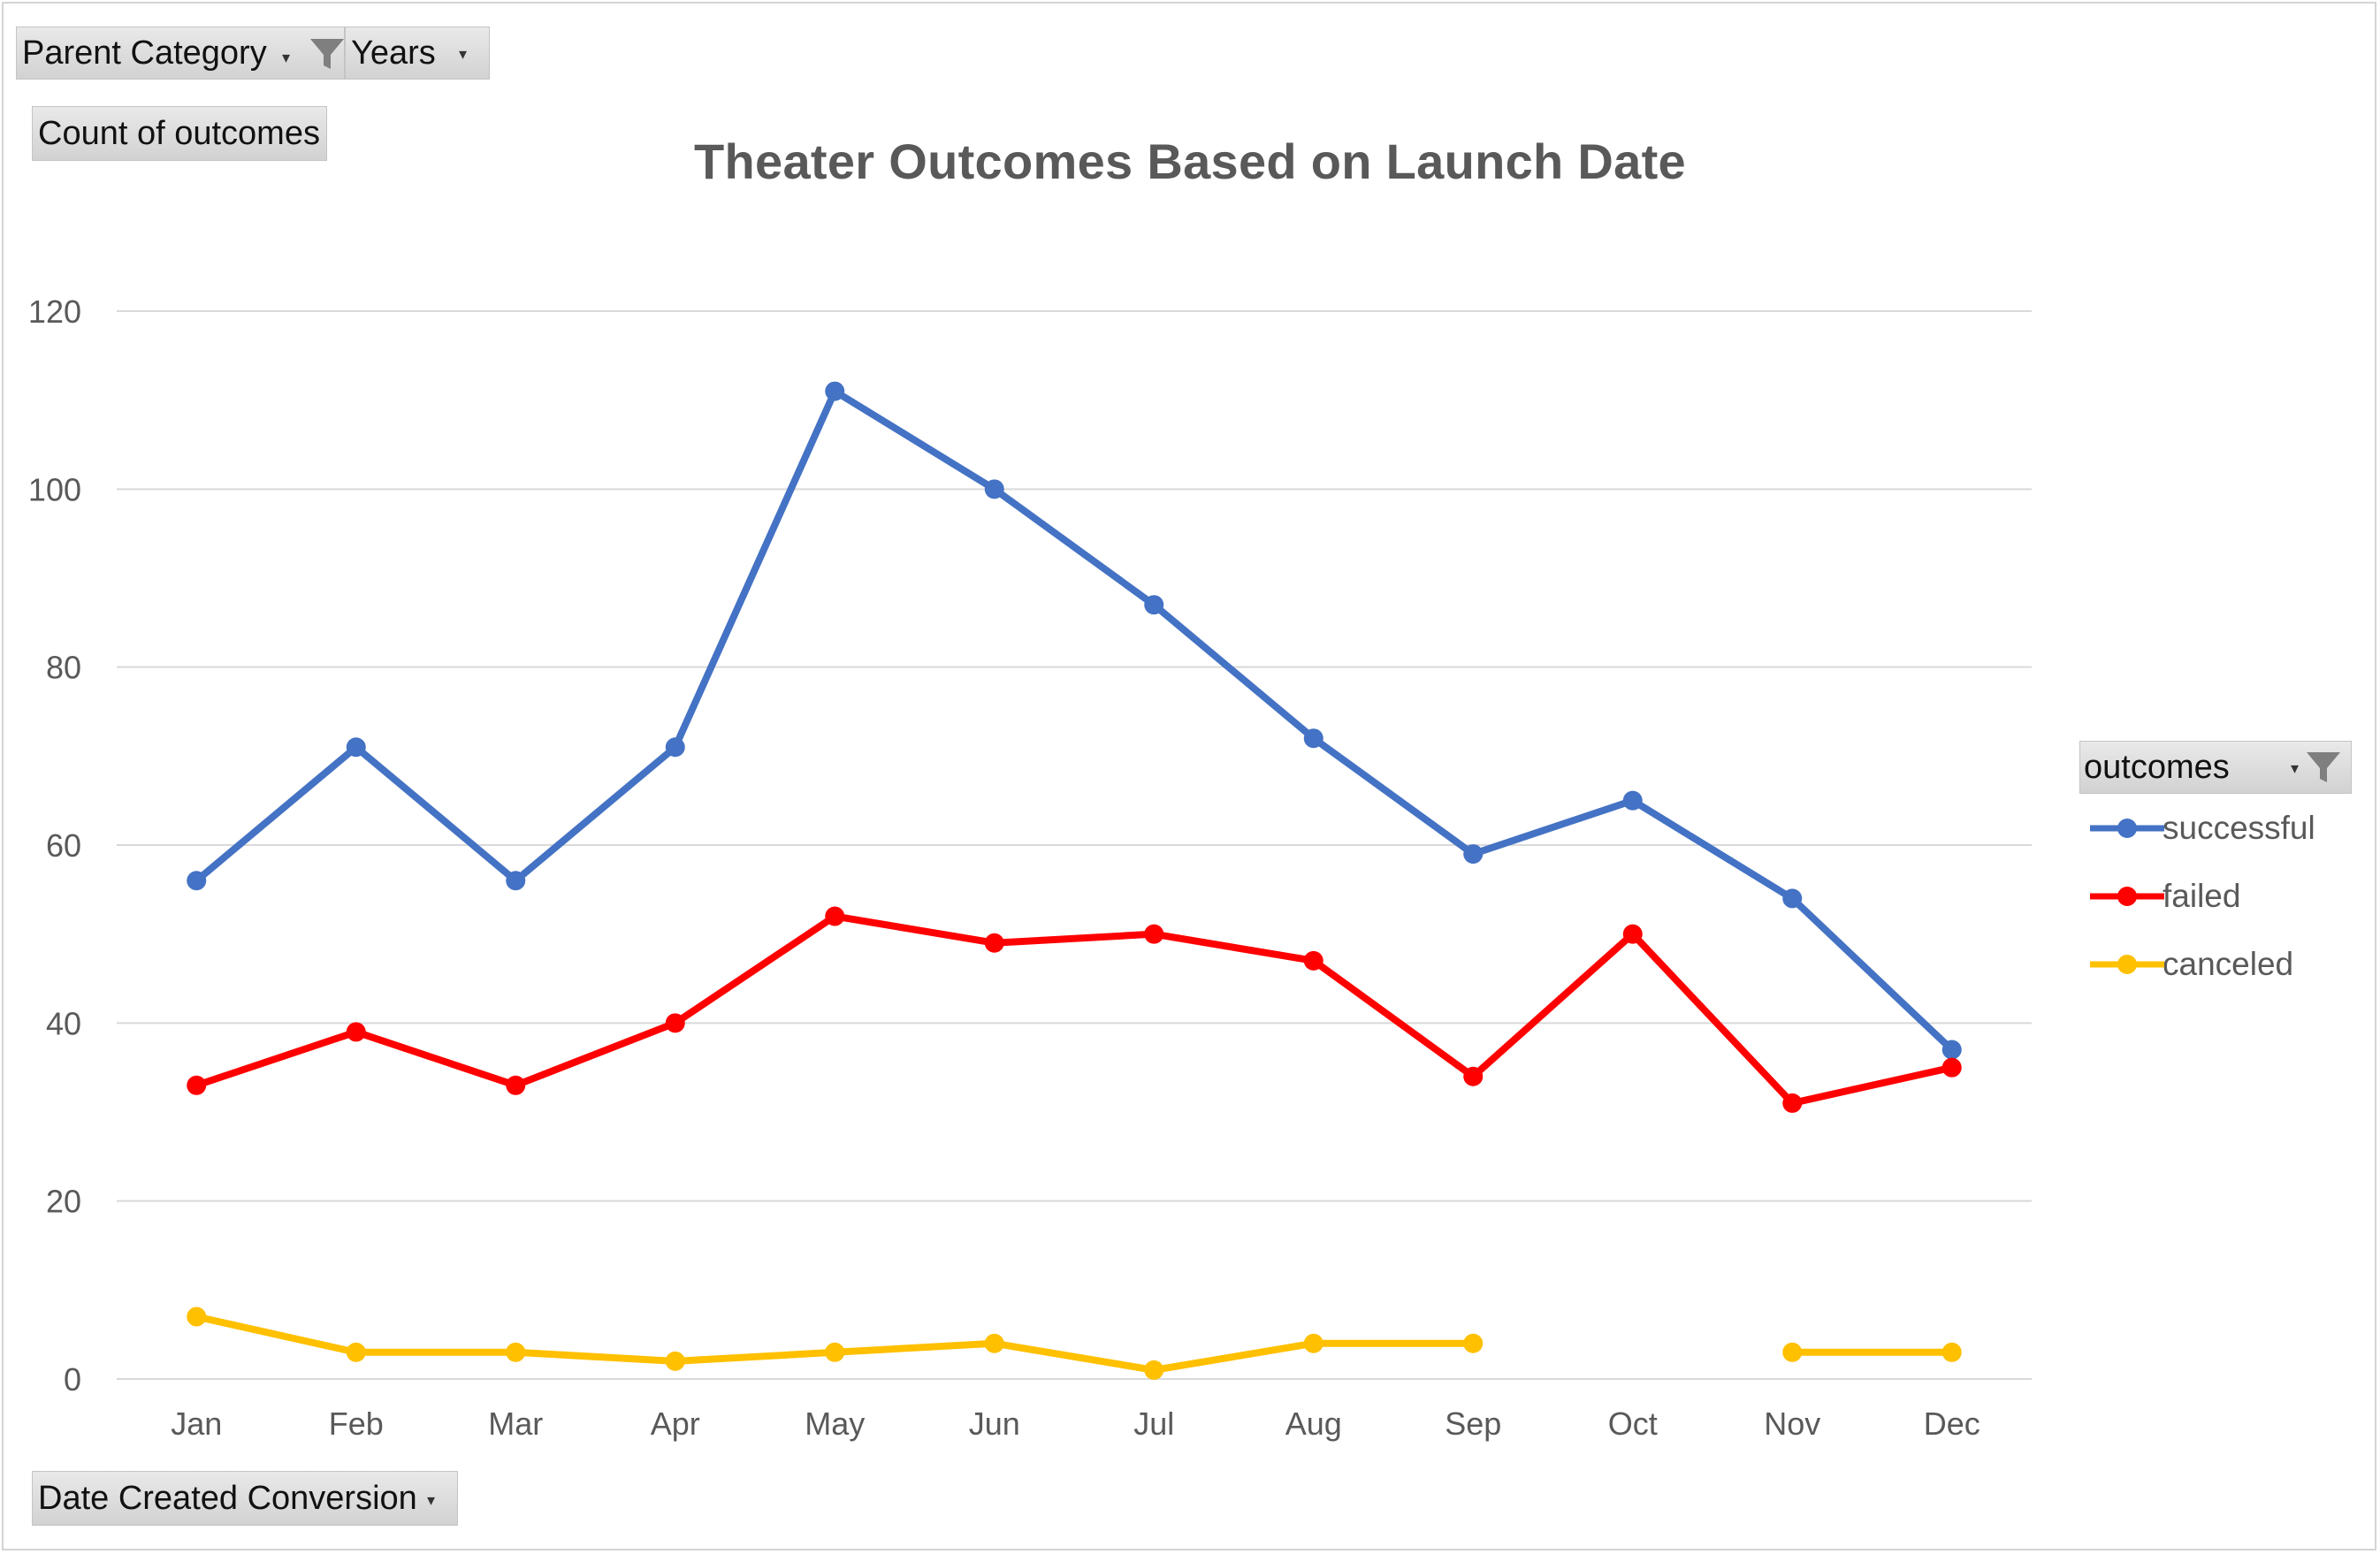 The height and width of the screenshot is (1554, 2380). Describe the element at coordinates (1792, 1352) in the screenshot. I see `data-point-canceled-Nov` at that location.